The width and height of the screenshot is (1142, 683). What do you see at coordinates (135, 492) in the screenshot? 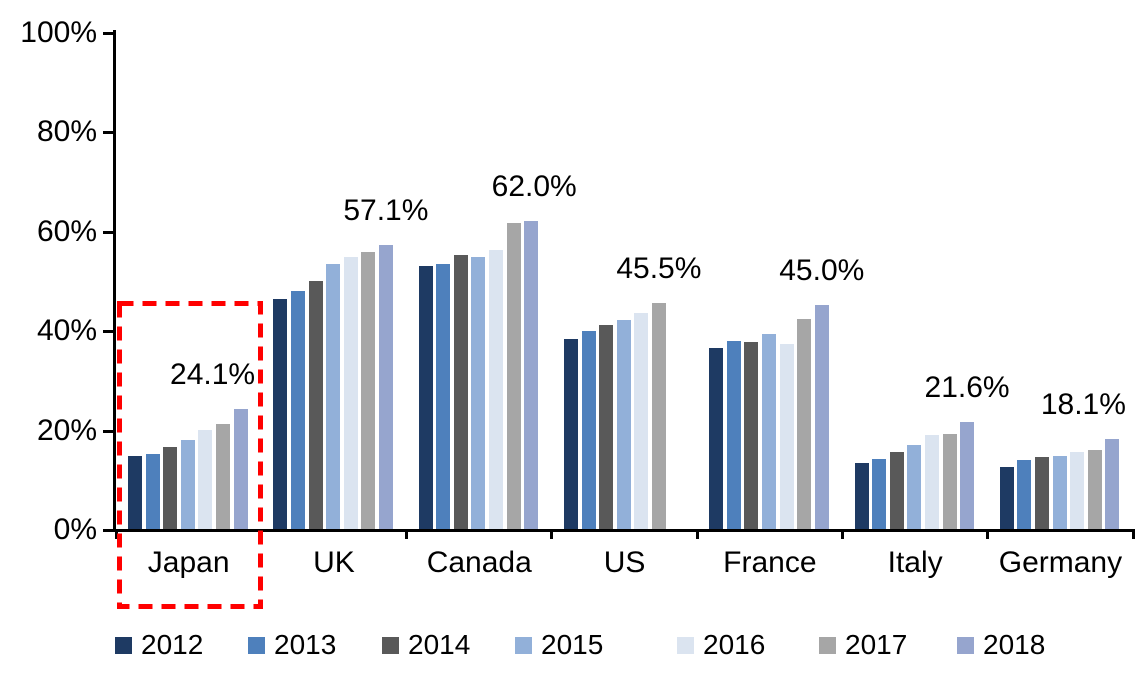
I see `bar-japan-2012` at bounding box center [135, 492].